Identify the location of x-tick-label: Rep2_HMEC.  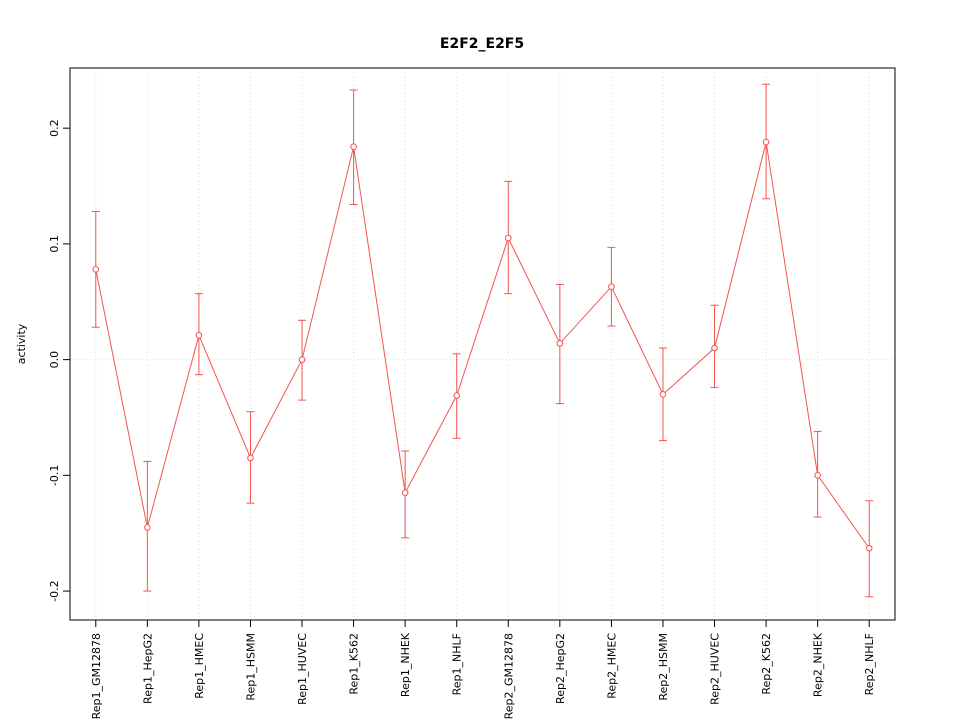
(611, 666).